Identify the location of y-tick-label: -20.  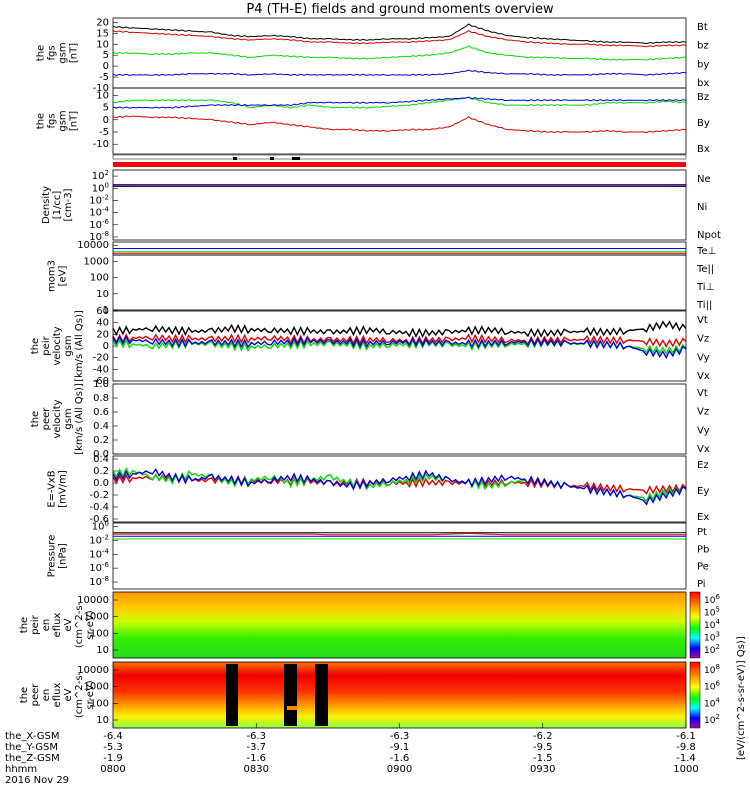
(101, 358).